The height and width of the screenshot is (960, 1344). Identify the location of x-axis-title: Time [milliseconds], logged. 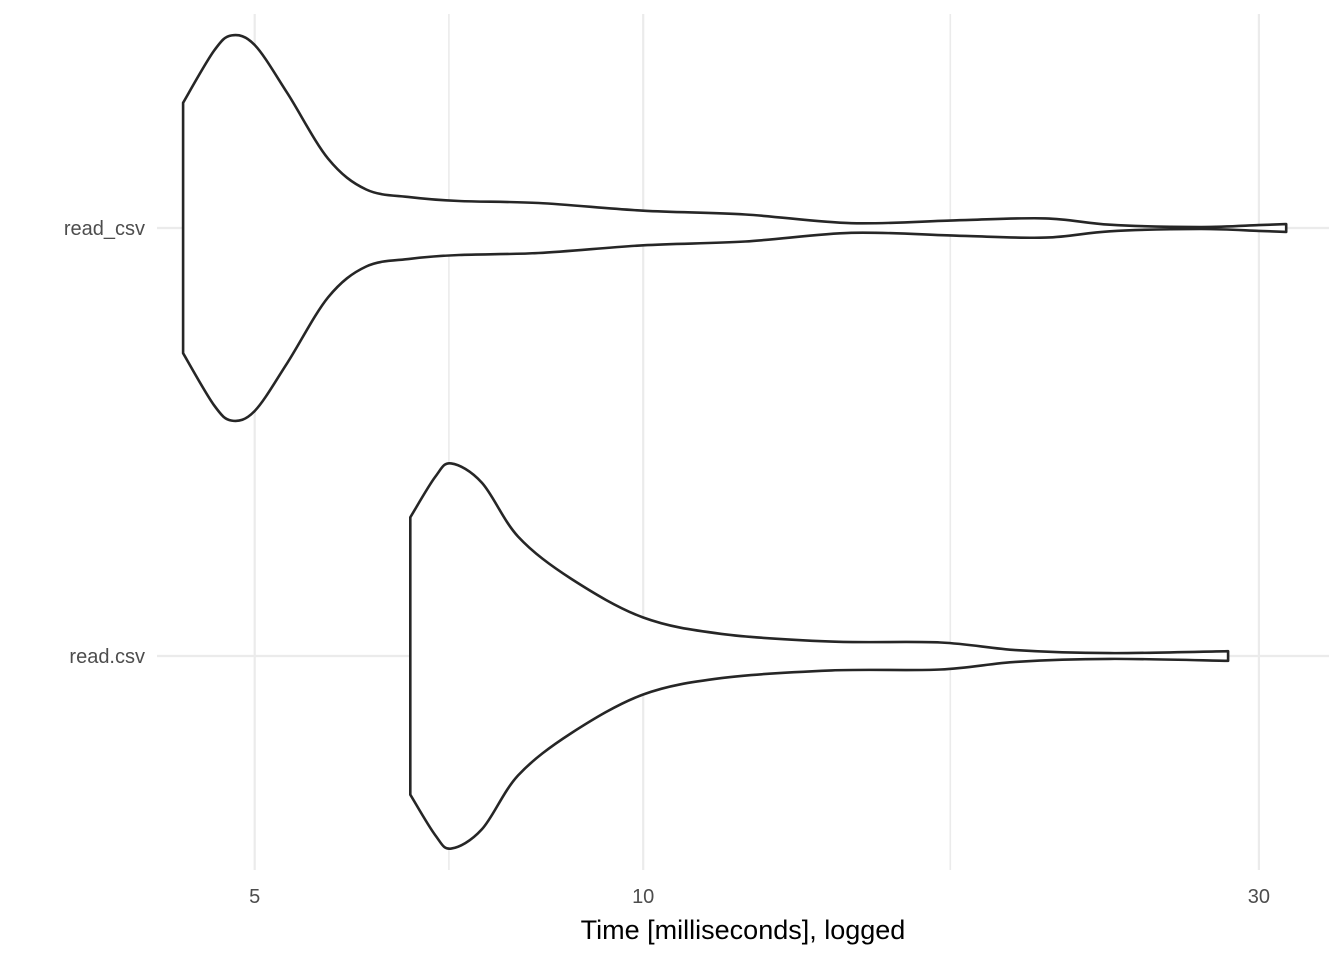
(743, 930).